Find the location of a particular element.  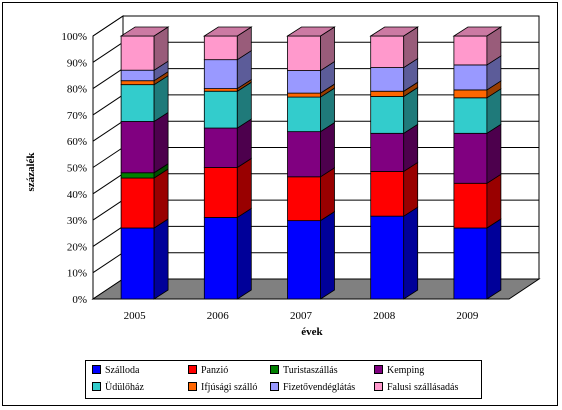

y-tick-label: 60% is located at coordinates (77, 142).